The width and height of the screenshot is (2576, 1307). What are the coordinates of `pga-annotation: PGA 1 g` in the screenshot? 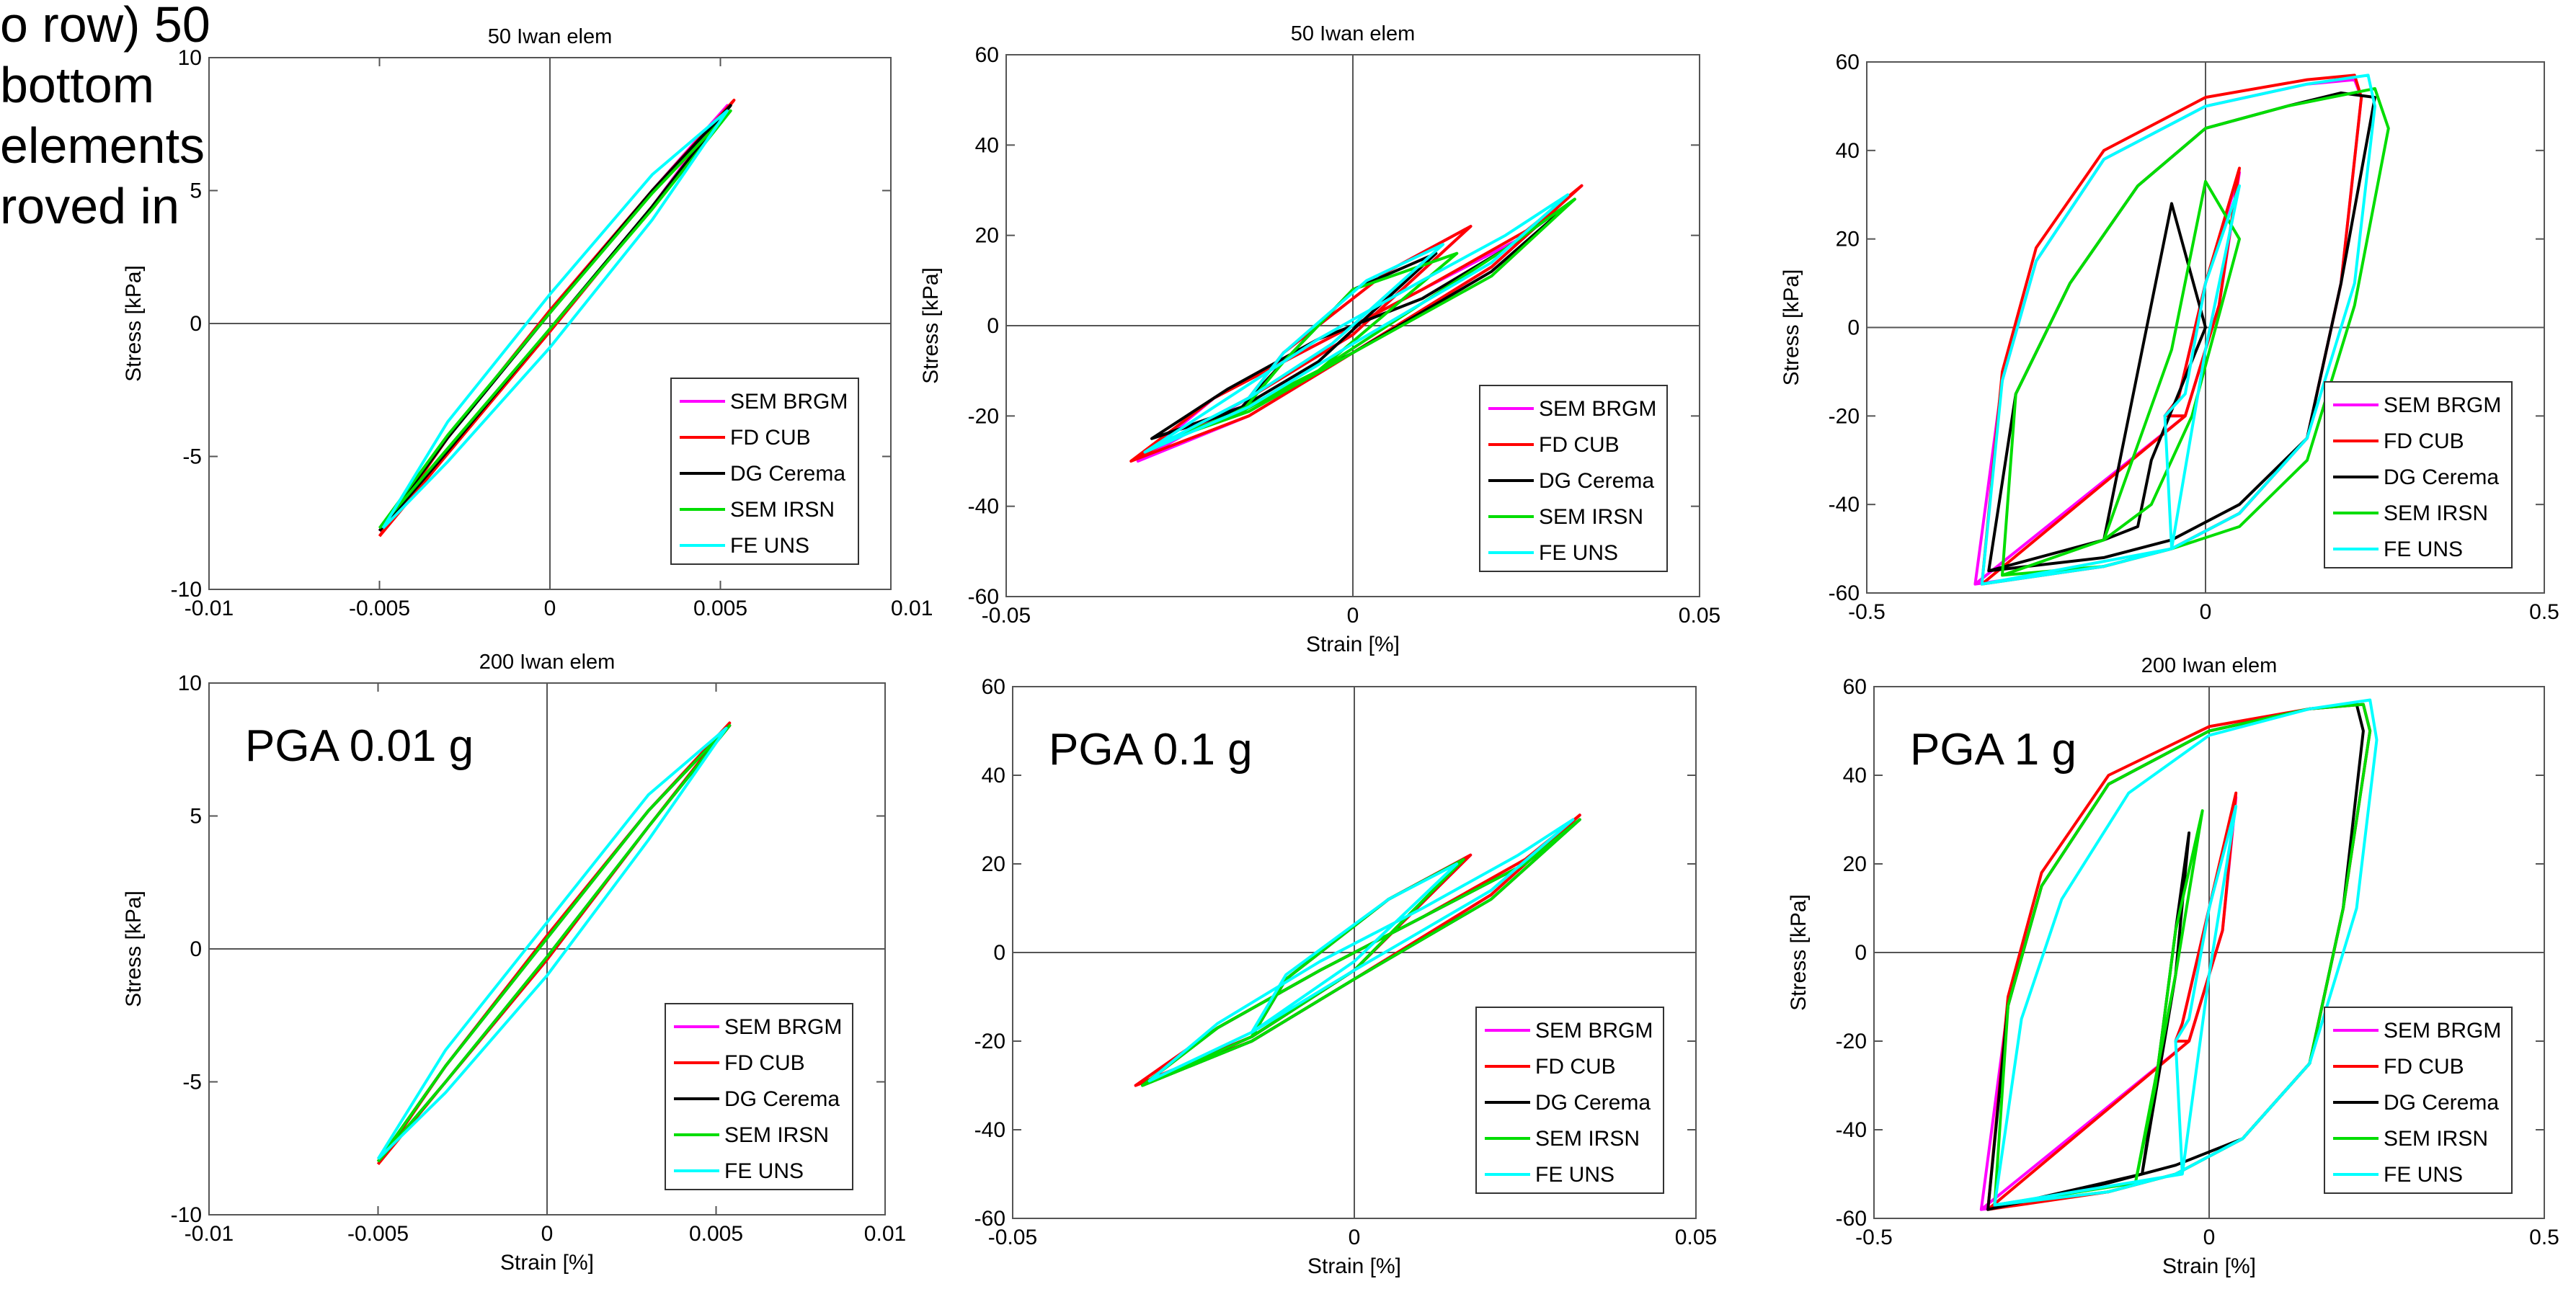 It's located at (1994, 750).